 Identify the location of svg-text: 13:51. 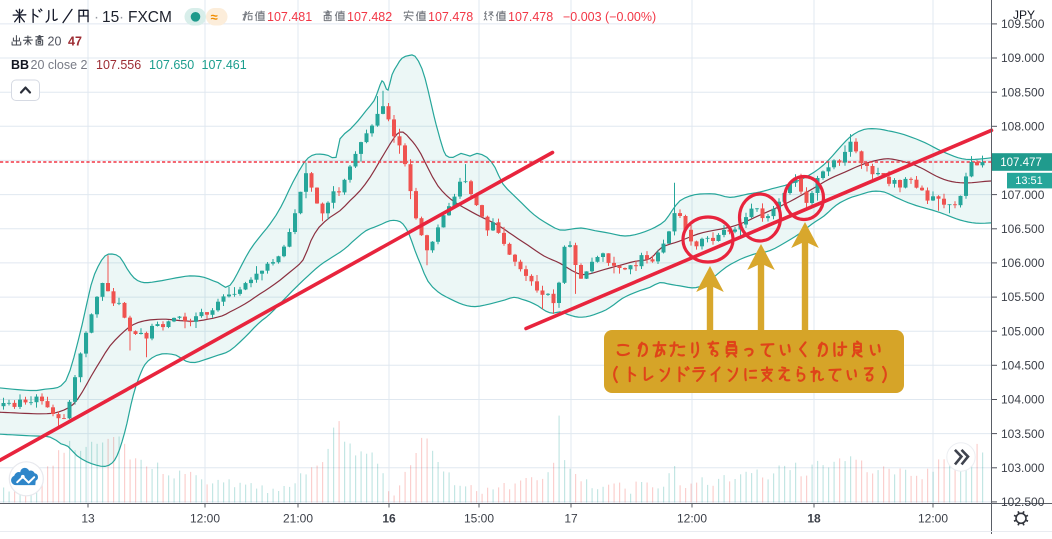
(1029, 181).